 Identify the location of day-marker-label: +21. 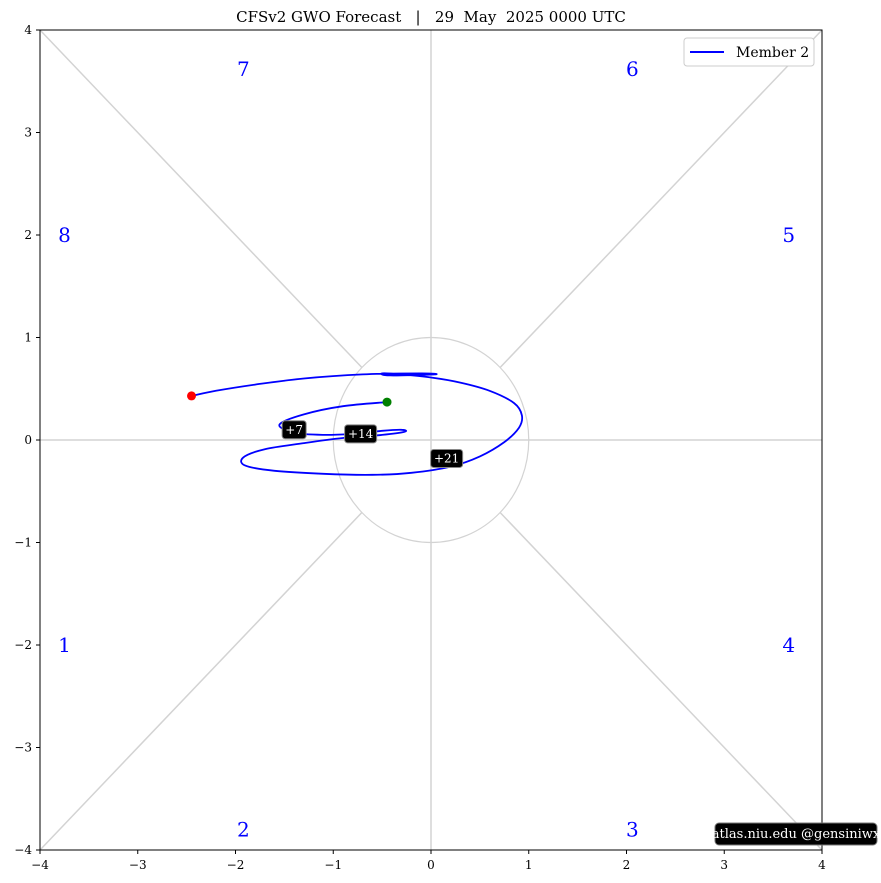
(446, 458).